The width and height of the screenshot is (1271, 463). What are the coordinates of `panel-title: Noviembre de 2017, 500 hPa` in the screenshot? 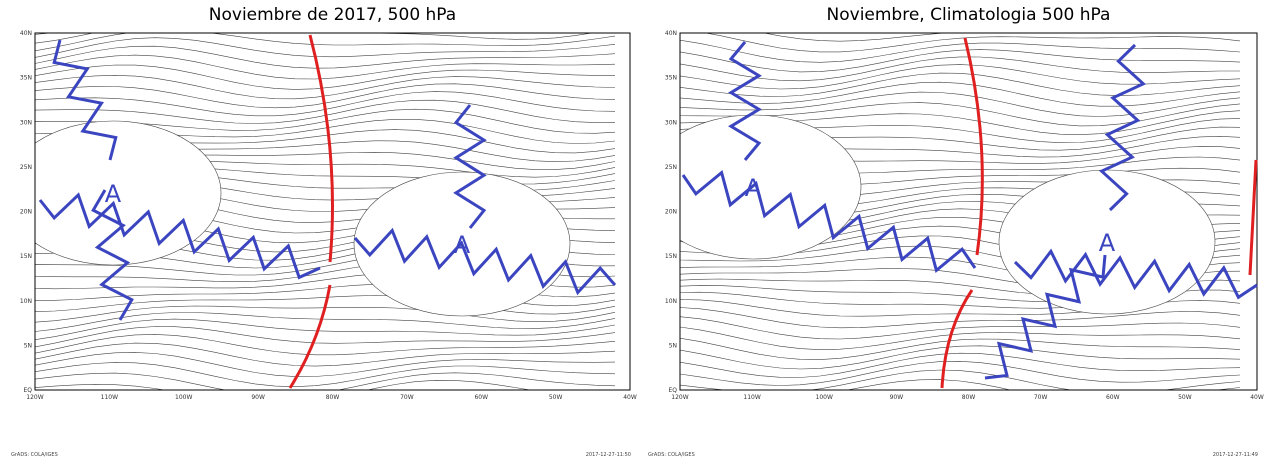 It's located at (332, 15).